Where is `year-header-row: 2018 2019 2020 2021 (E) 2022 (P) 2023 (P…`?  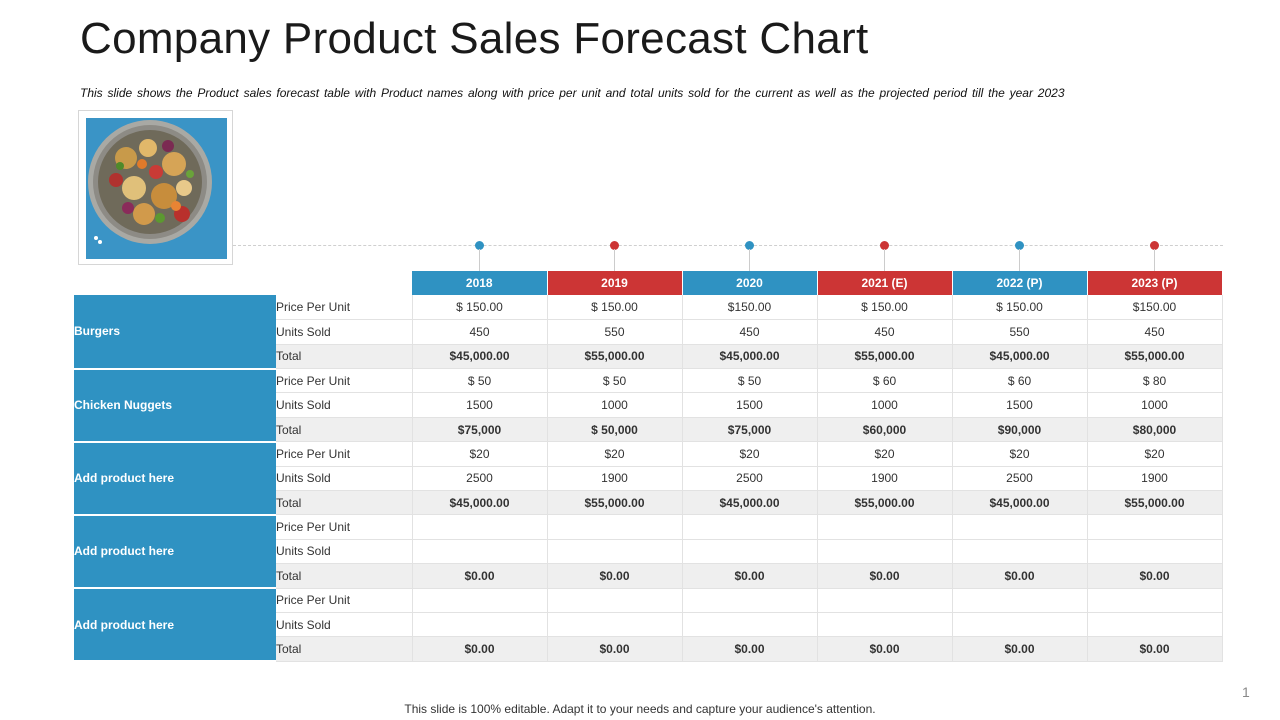
year-header-row: 2018 2019 2020 2021 (E) 2022 (P) 2023 (P… is located at coordinates (648, 283).